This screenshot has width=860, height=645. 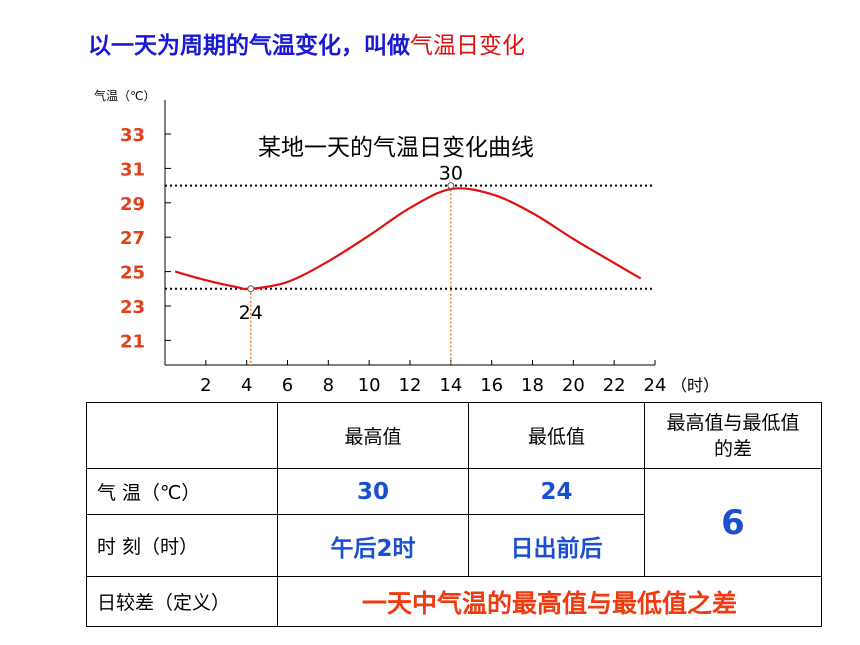 What do you see at coordinates (573, 385) in the screenshot?
I see `x-tick-label: 20` at bounding box center [573, 385].